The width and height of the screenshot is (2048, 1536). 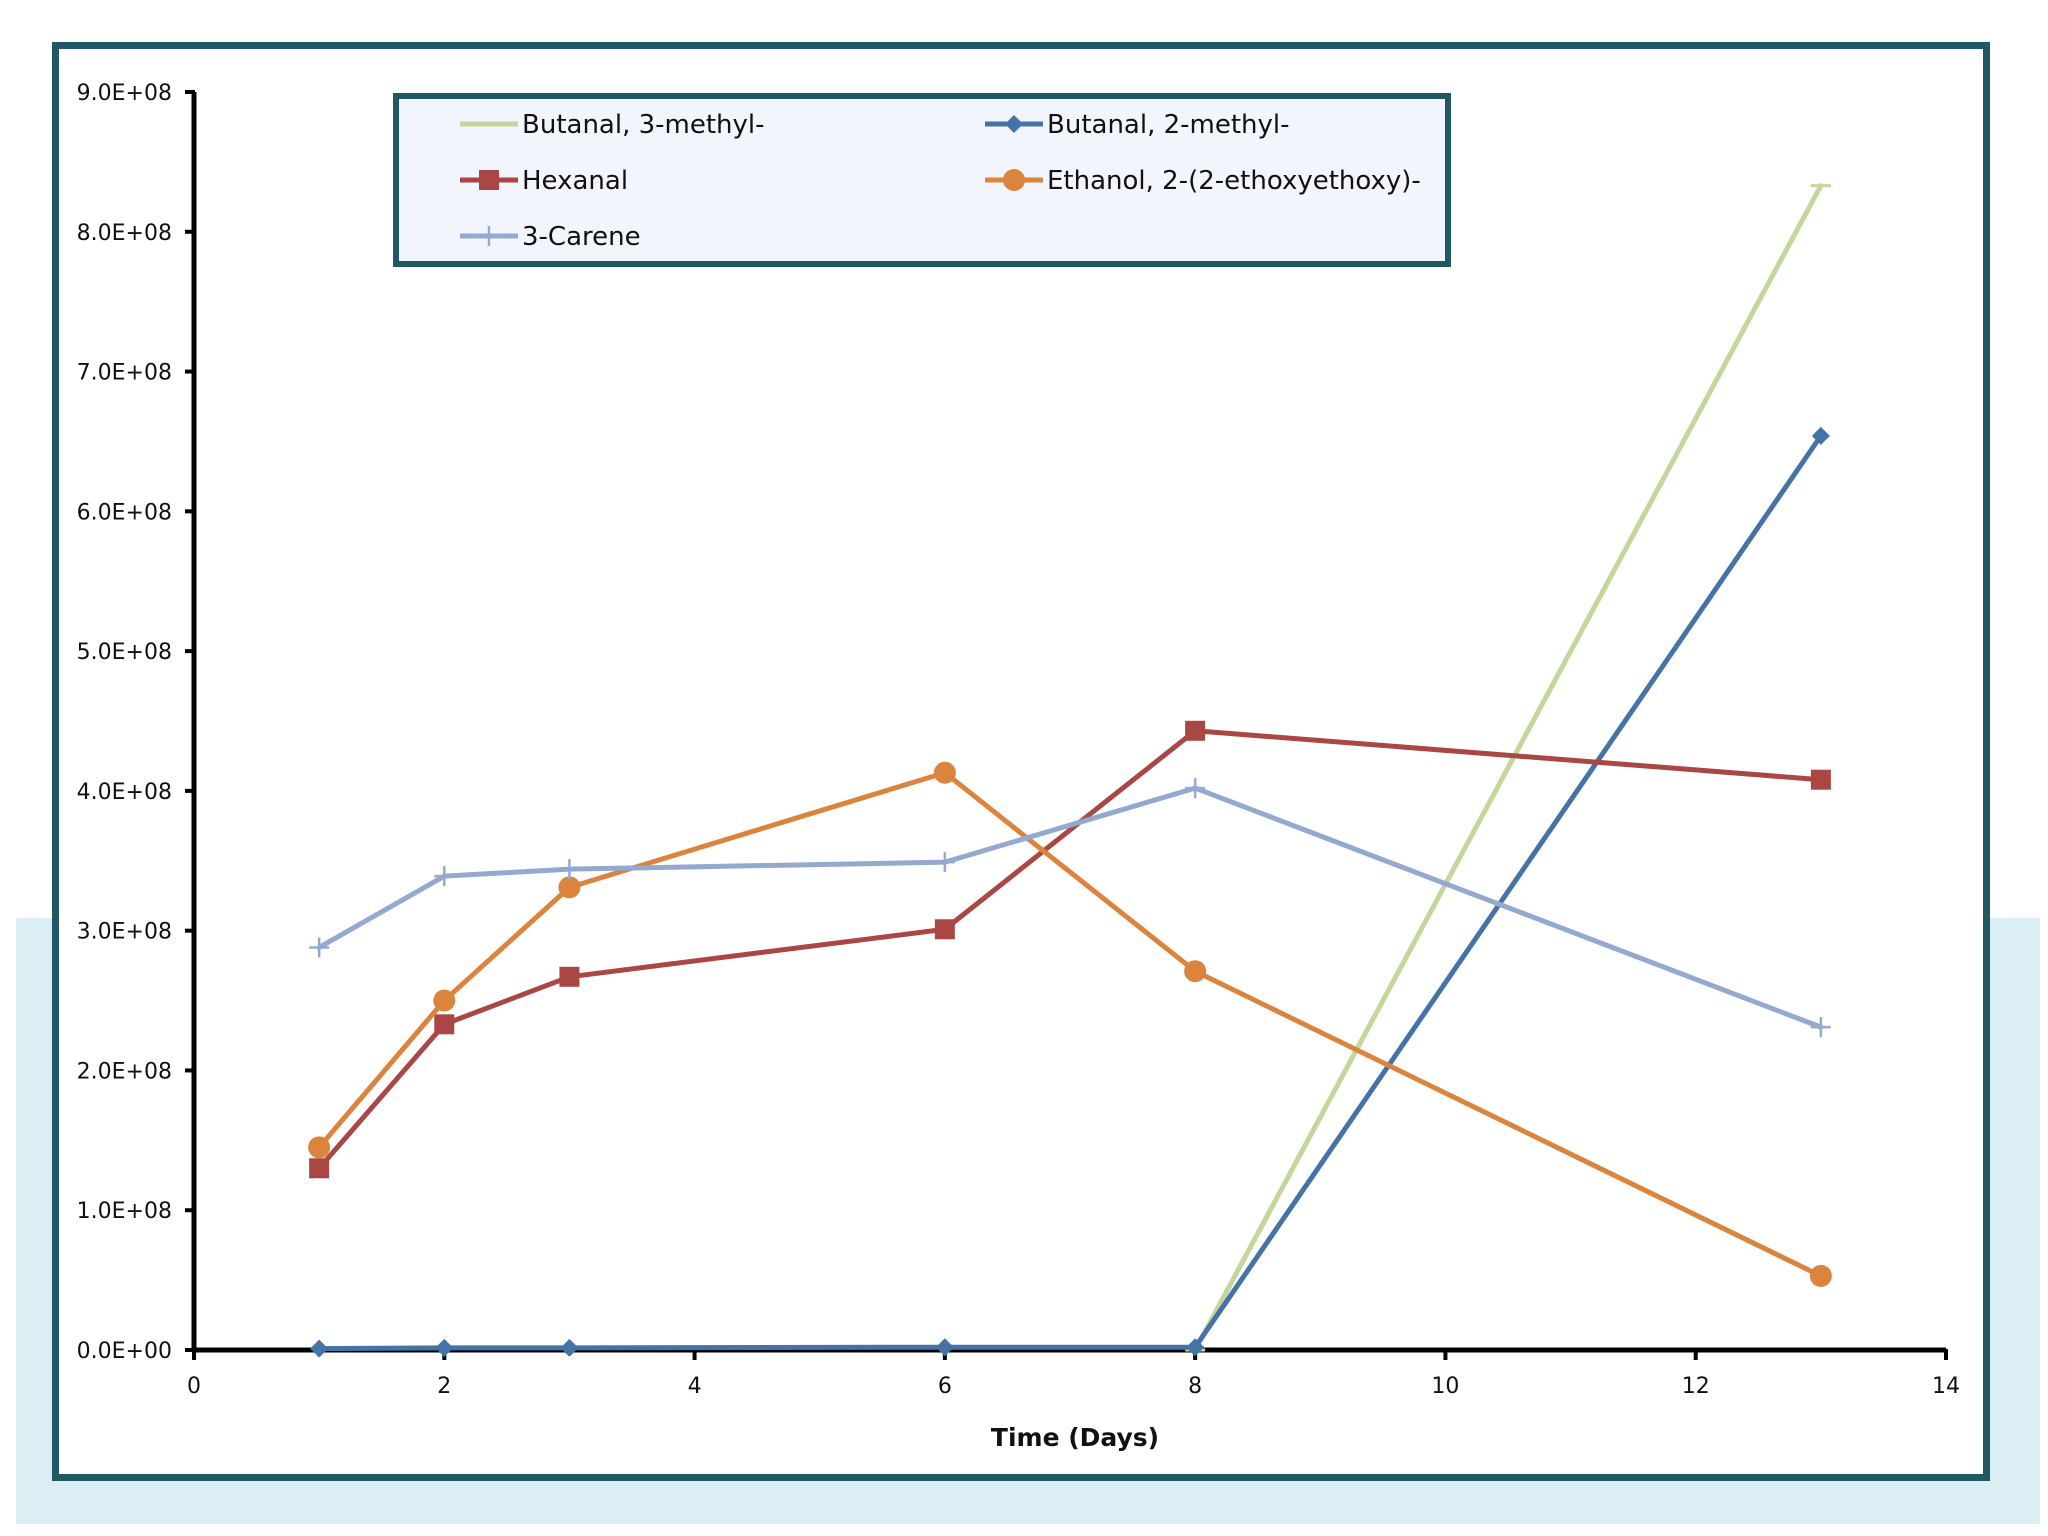 What do you see at coordinates (124, 1071) in the screenshot?
I see `y-tick-label: 2.0E+08` at bounding box center [124, 1071].